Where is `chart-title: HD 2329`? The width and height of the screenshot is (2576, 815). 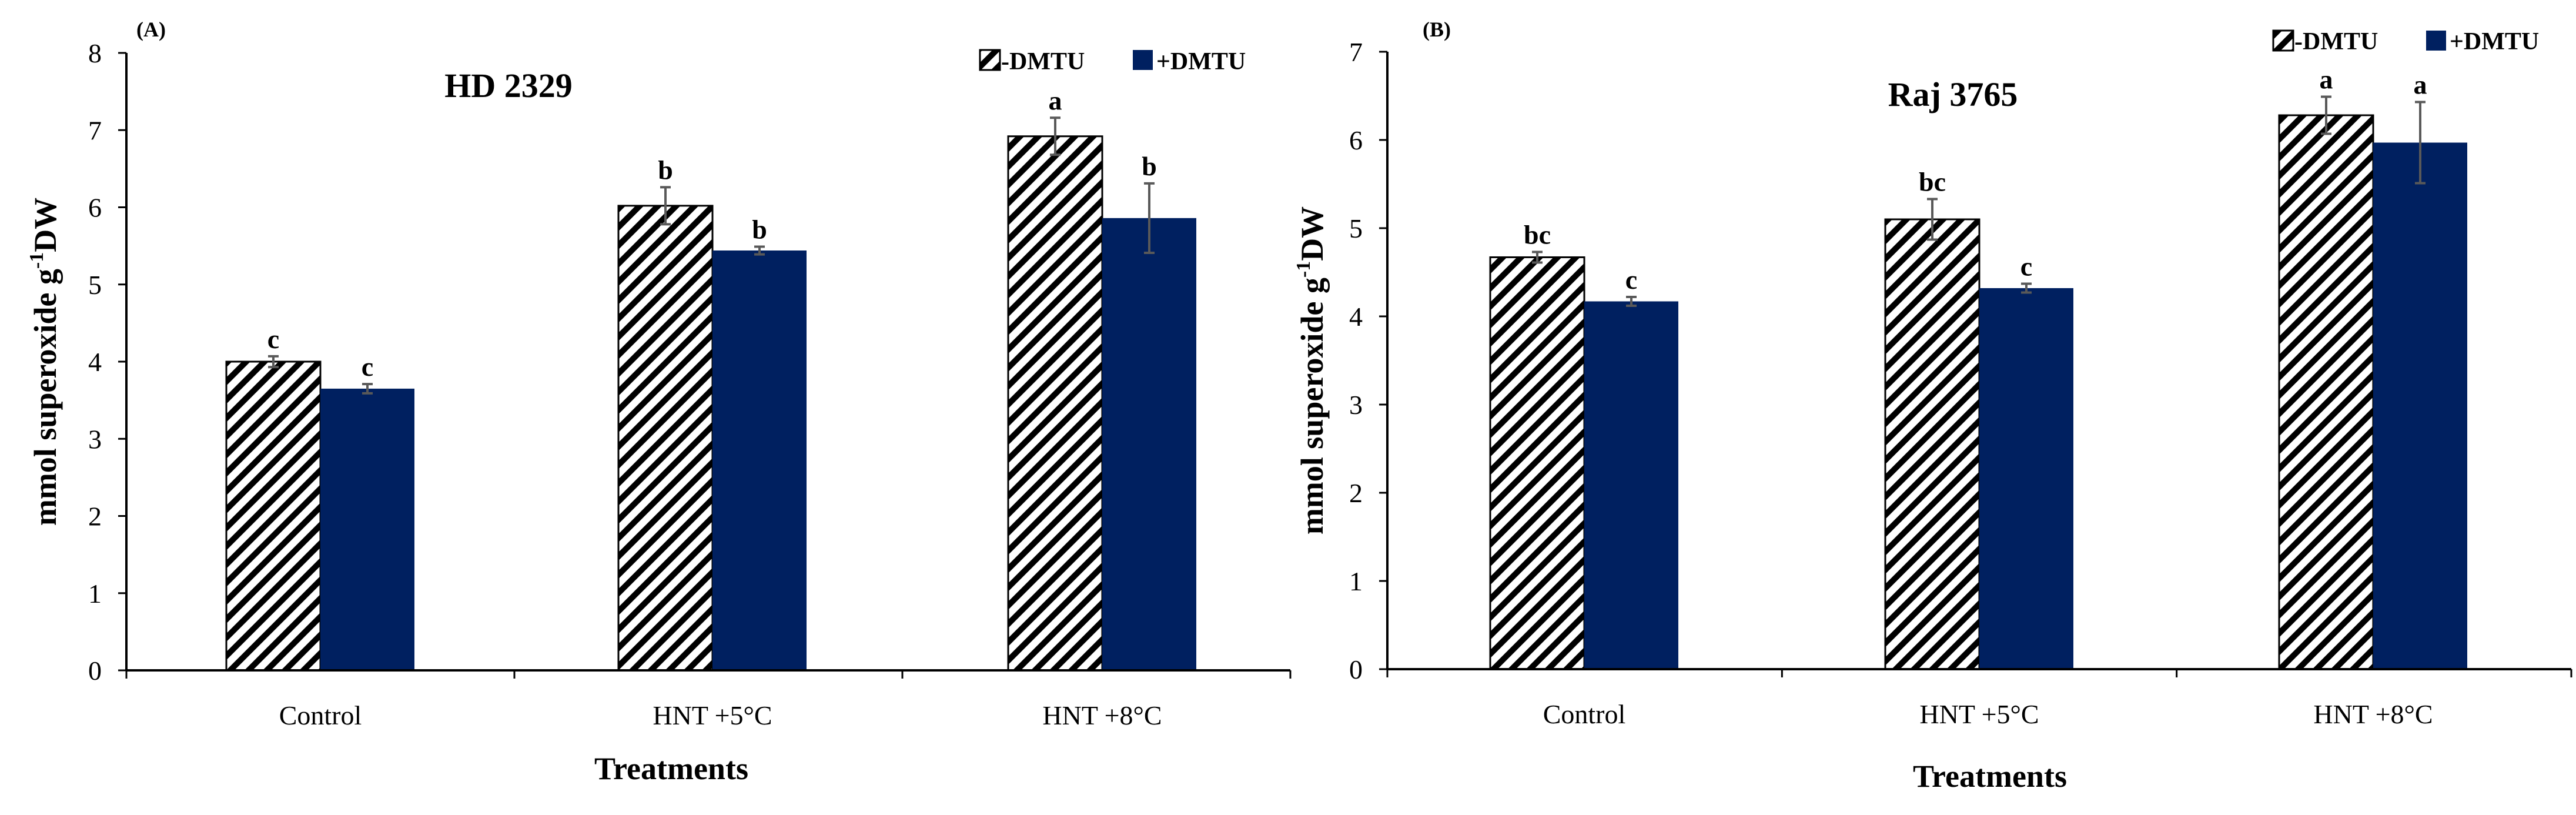
chart-title: HD 2329 is located at coordinates (508, 85).